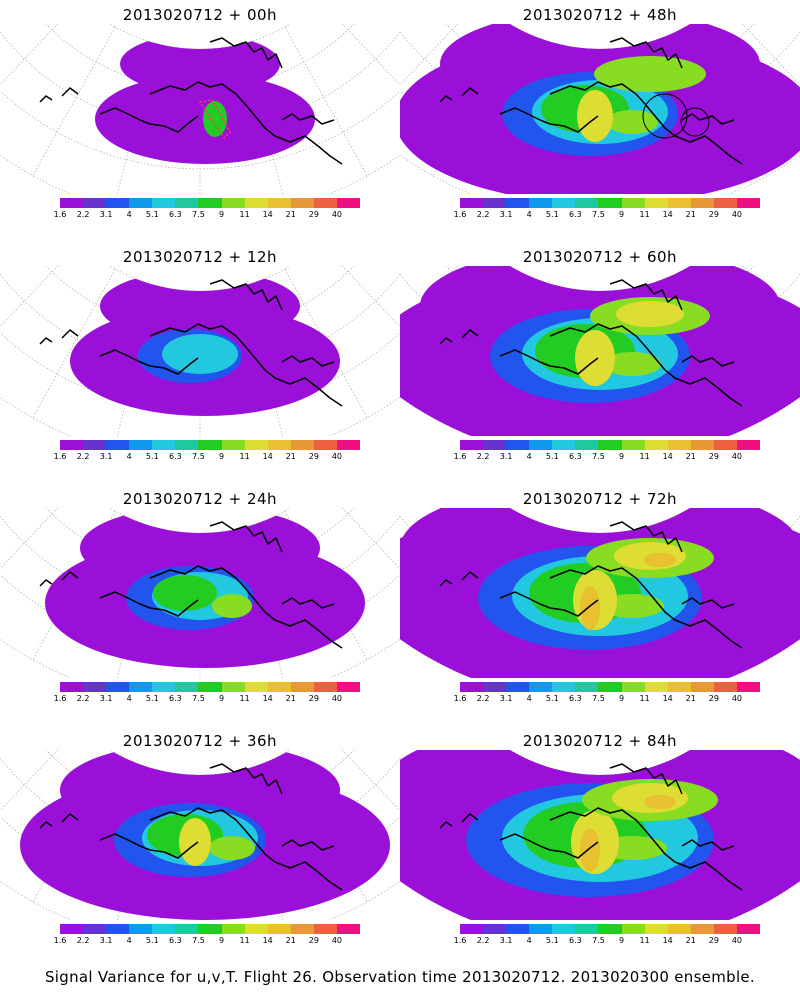 The image size is (800, 1000). What do you see at coordinates (200, 741) in the screenshot?
I see `panel-title: 2013020712 + 36h` at bounding box center [200, 741].